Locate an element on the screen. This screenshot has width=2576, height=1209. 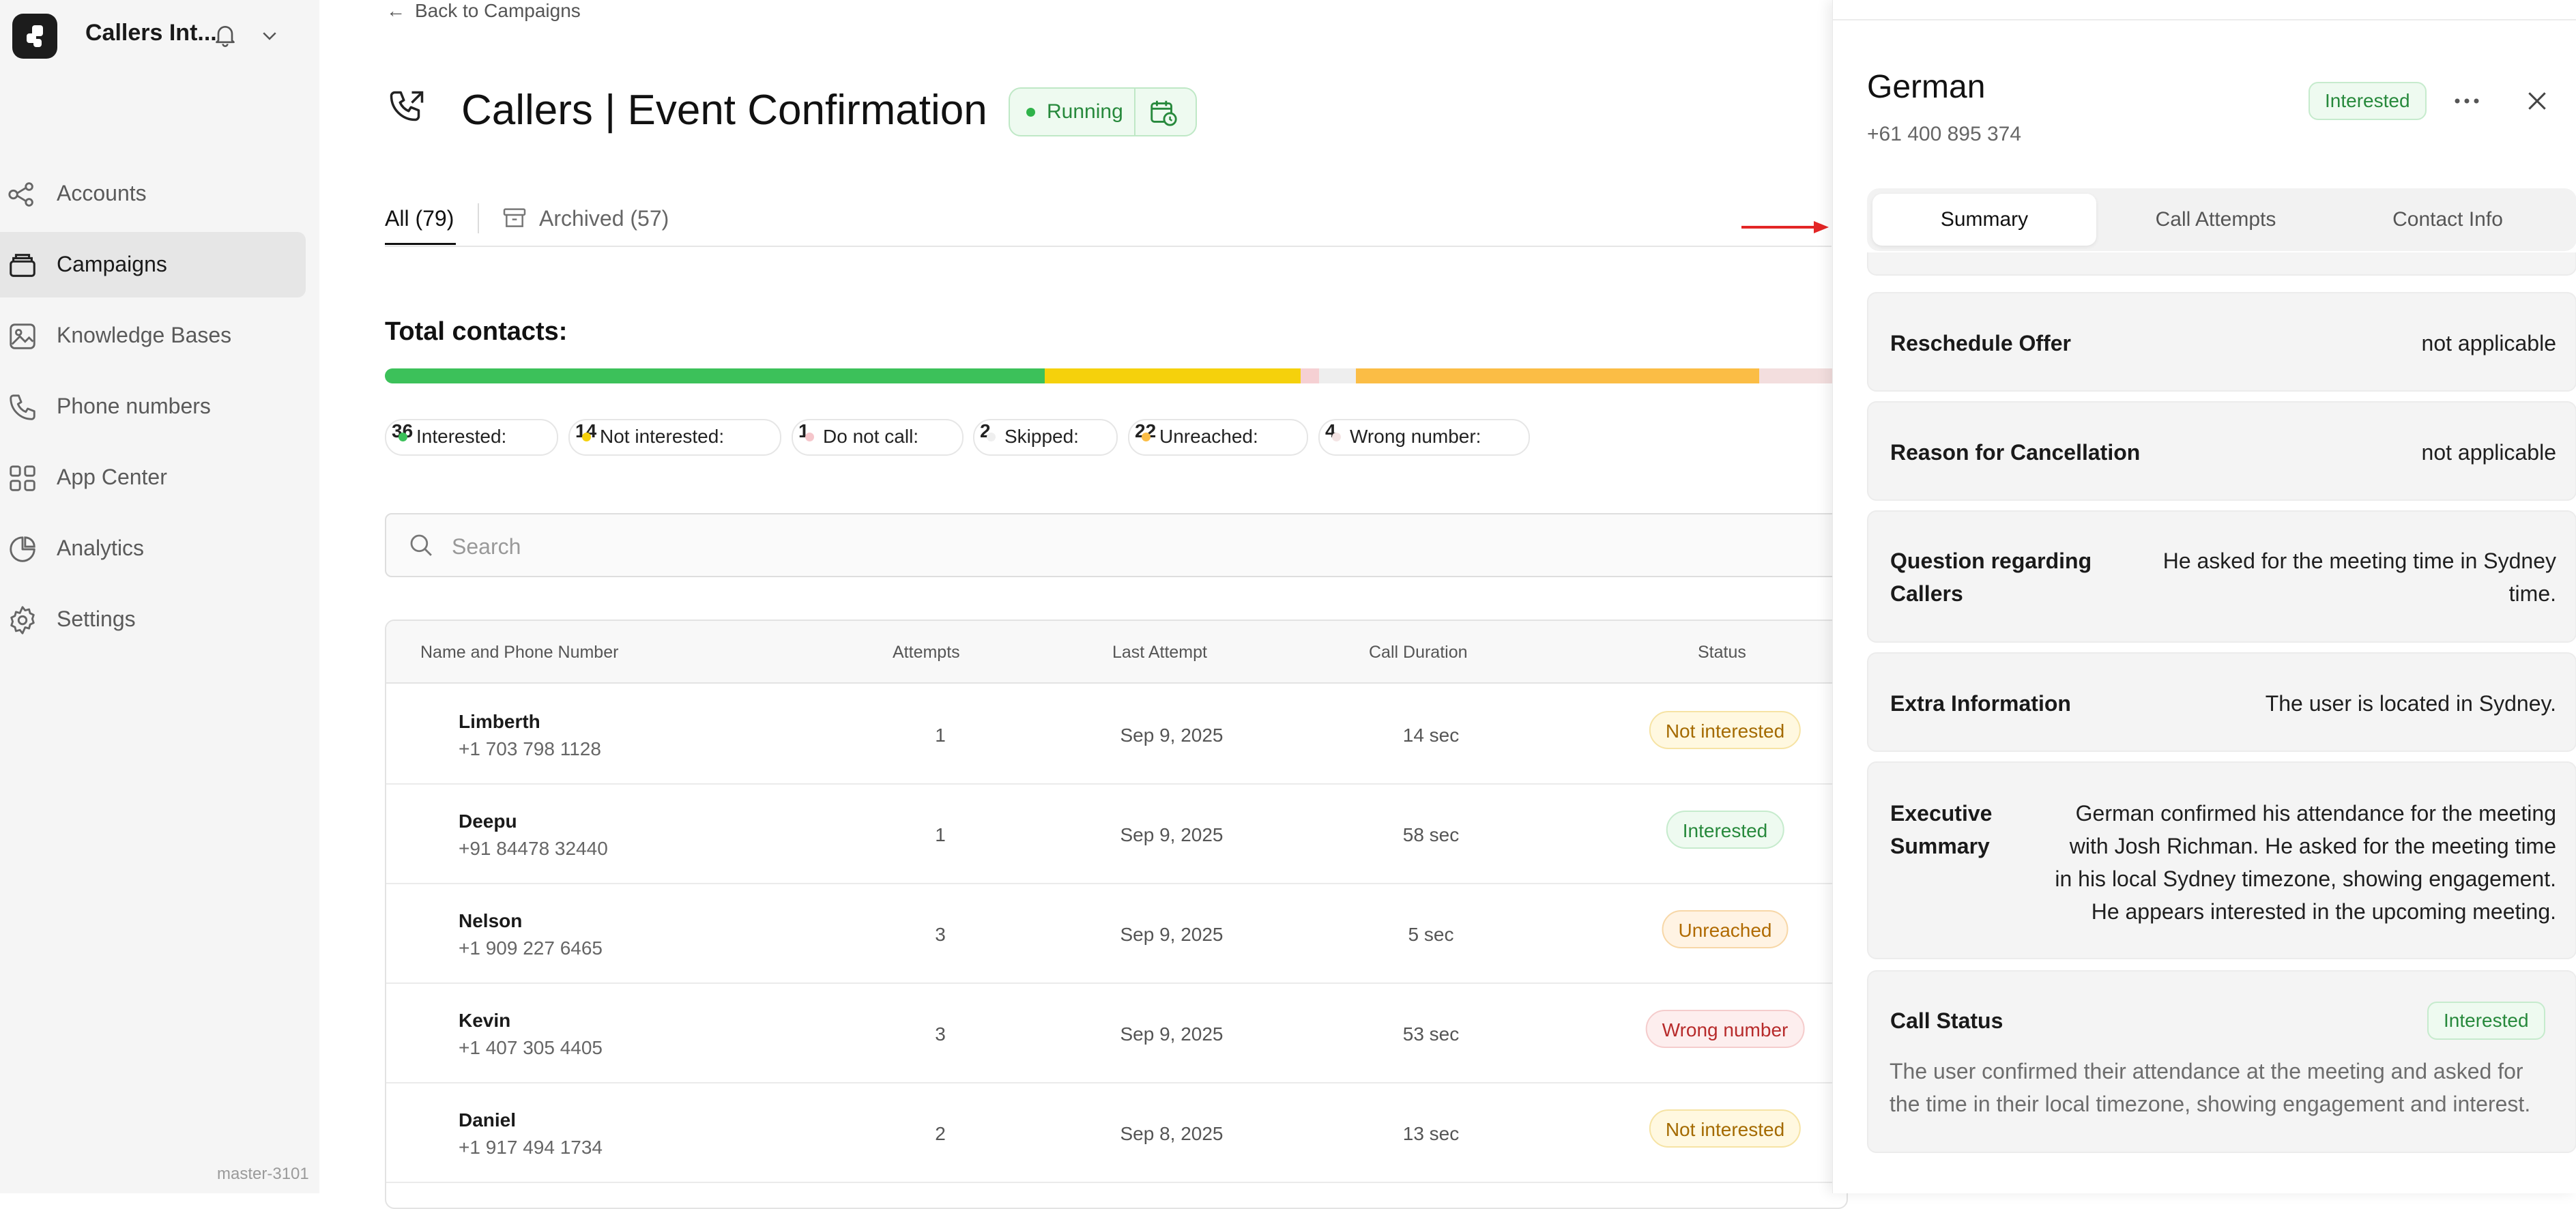
tab-archived: Archived (57) is located at coordinates (604, 219).